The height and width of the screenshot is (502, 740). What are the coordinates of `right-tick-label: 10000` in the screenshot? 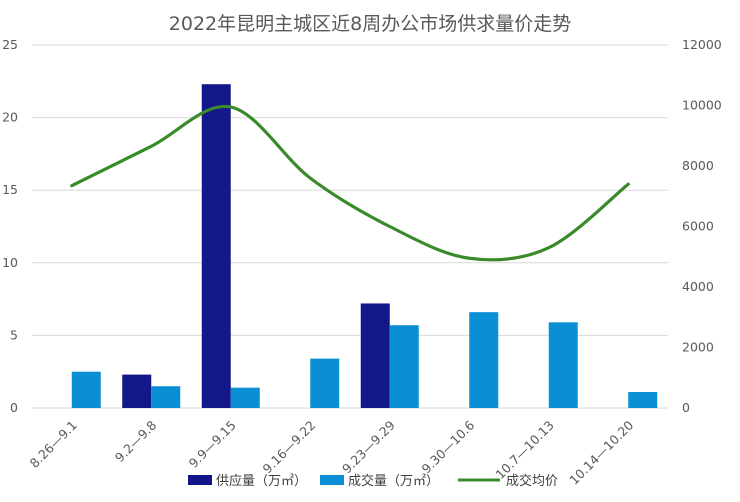 It's located at (702, 105).